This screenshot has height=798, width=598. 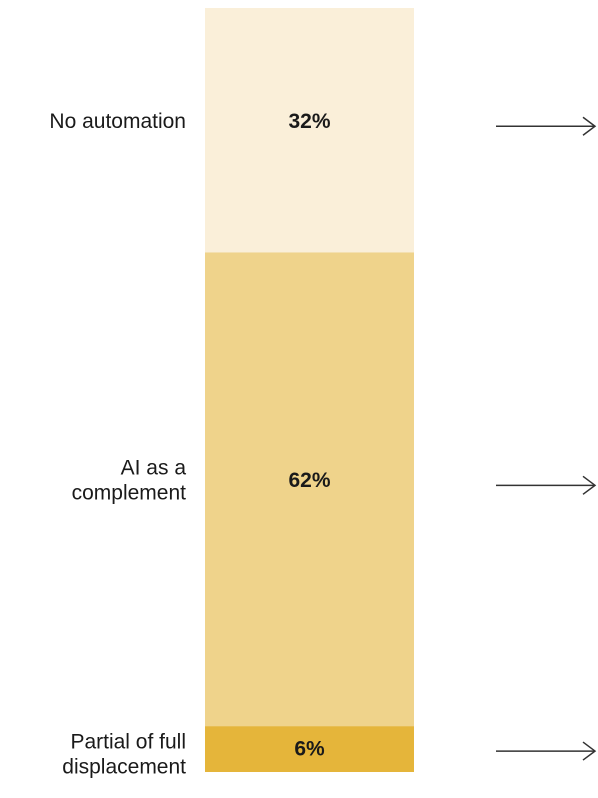 I want to click on category-label-line: AI as a, so click(x=154, y=467).